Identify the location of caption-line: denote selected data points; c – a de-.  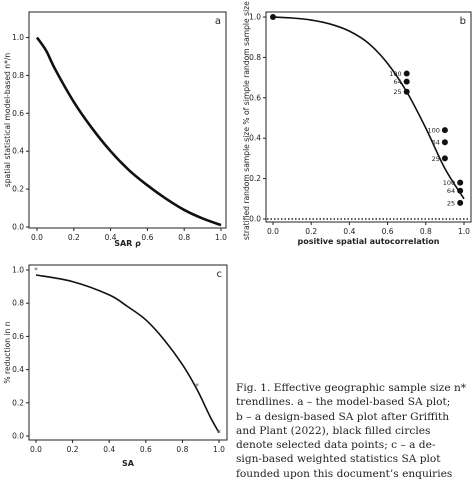
(336, 445).